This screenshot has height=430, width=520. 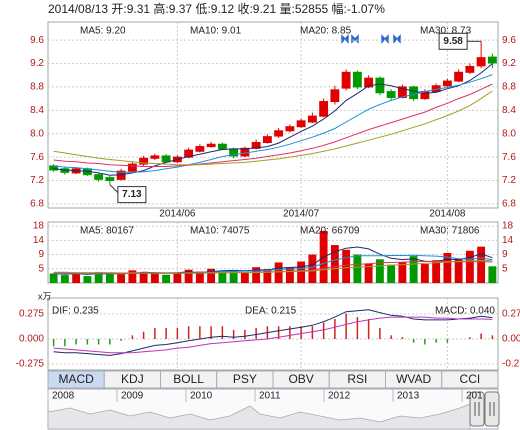 What do you see at coordinates (450, 231) in the screenshot?
I see `legend-entry: MA30: 71806` at bounding box center [450, 231].